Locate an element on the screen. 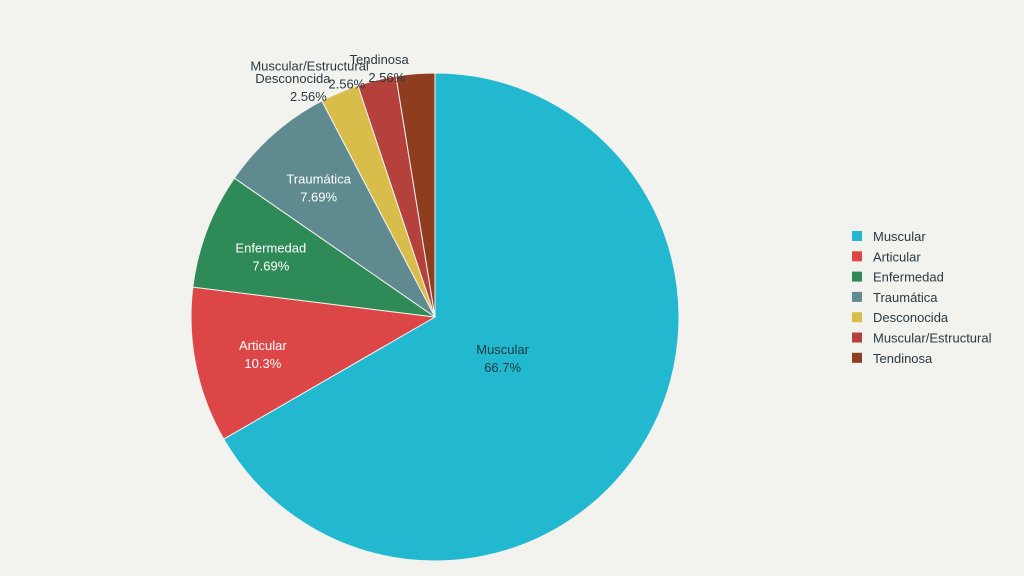 This screenshot has width=1024, height=576. slice-category-label-tendinosa: Tendinosa is located at coordinates (379, 59).